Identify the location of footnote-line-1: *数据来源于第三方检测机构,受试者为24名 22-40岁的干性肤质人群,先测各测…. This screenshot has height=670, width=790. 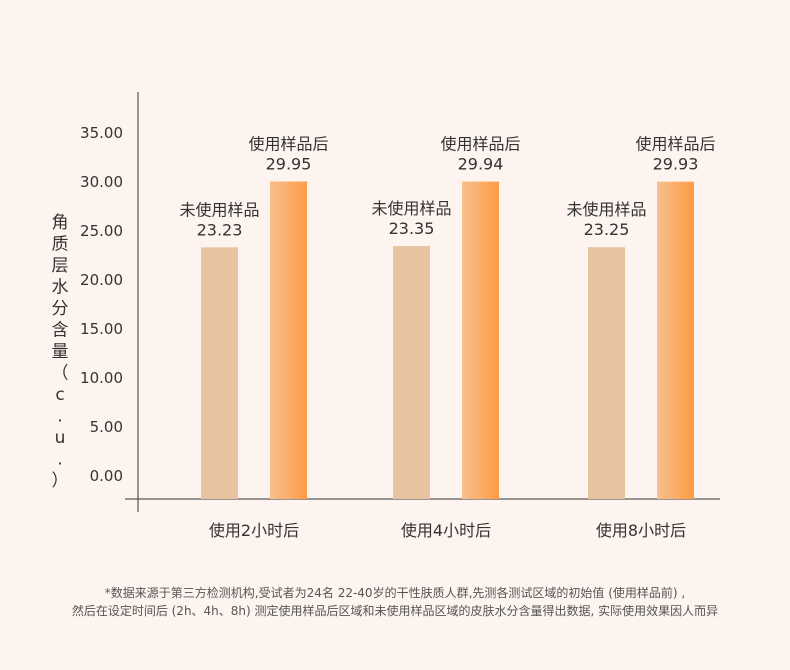
(395, 593).